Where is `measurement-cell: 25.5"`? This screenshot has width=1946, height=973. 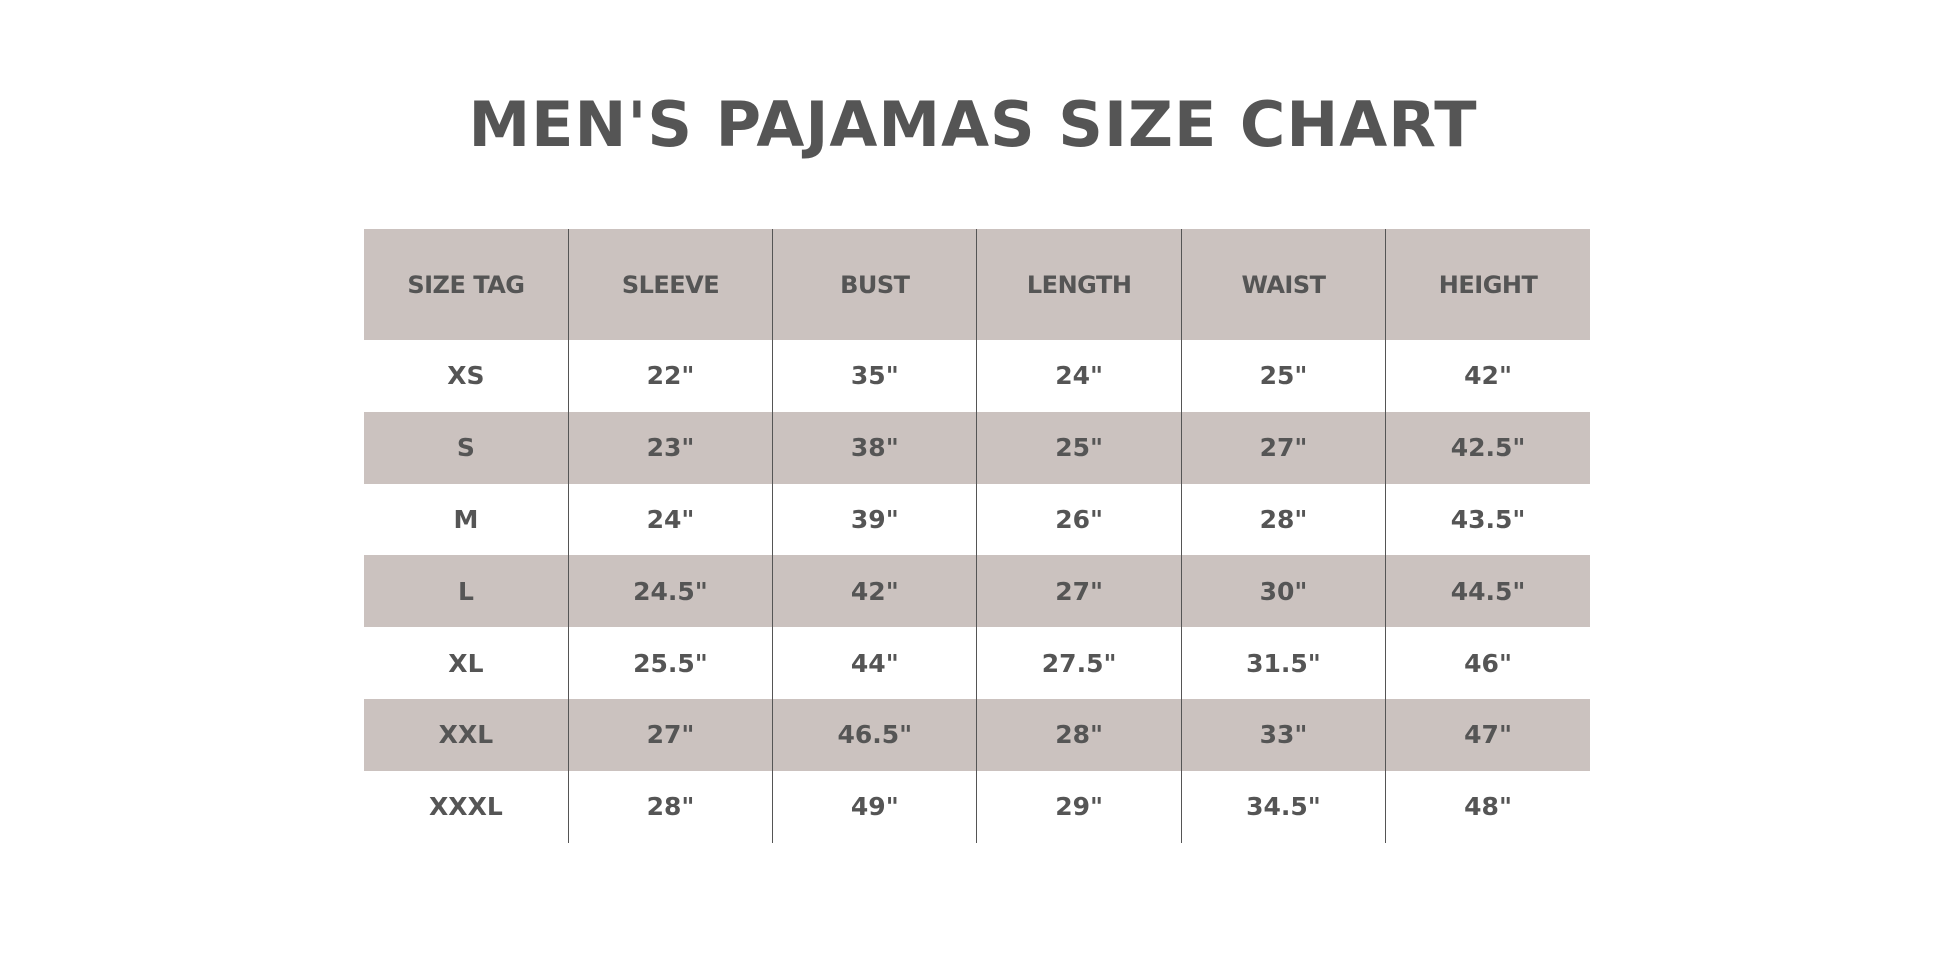 measurement-cell: 25.5" is located at coordinates (670, 663).